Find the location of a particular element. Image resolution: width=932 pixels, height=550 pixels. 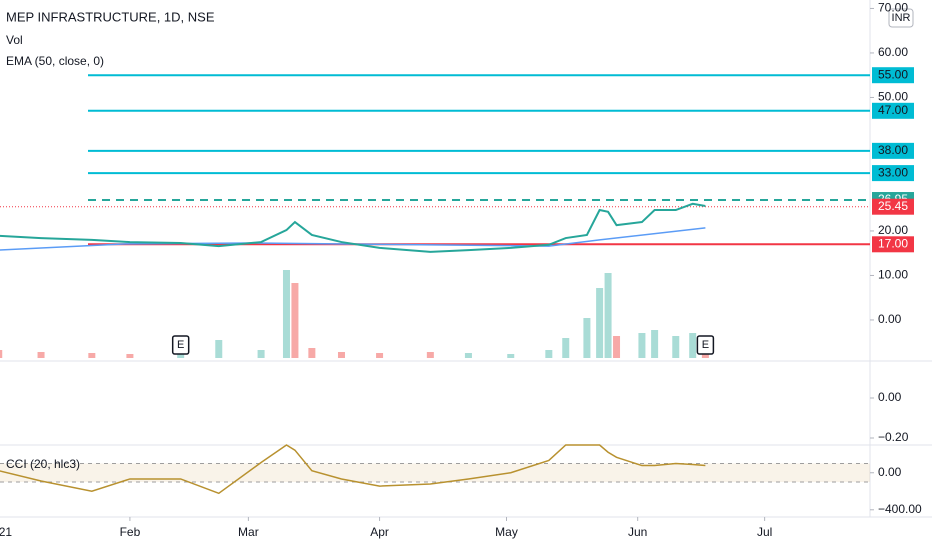

currency-label: INR is located at coordinates (901, 18).